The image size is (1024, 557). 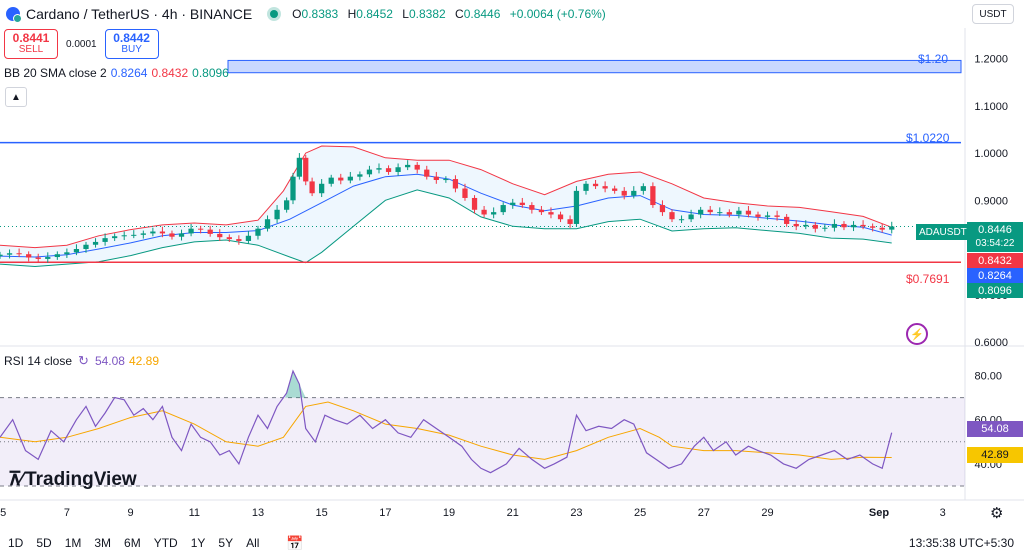 What do you see at coordinates (116, 73) in the screenshot?
I see `bb-indicator-legend: BB 20 SMA close 2 0.8264 0.8432 0.8096` at bounding box center [116, 73].